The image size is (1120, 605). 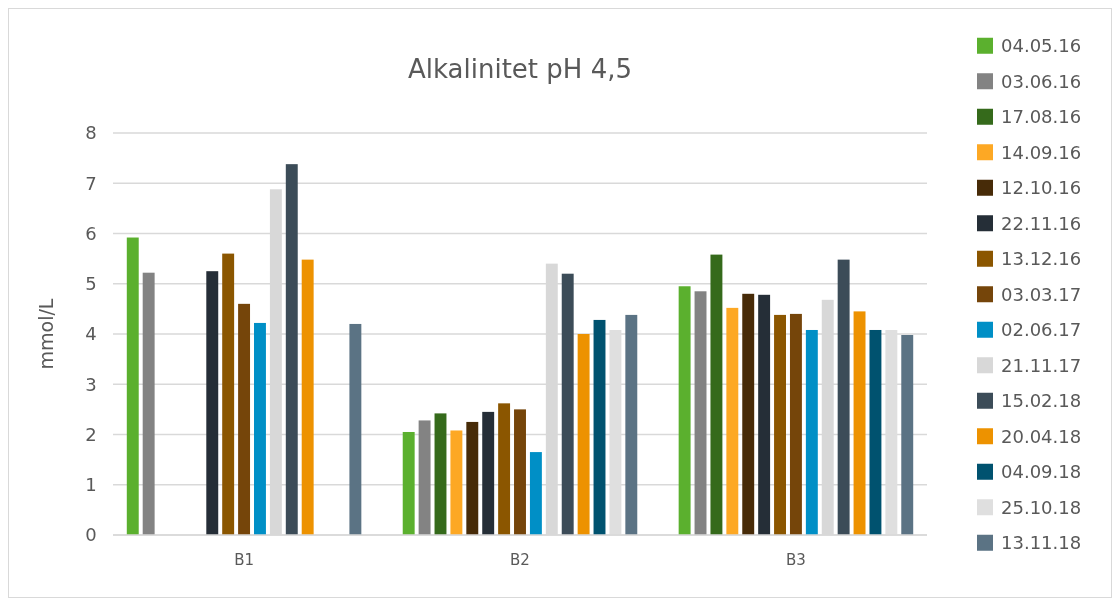 I want to click on legend-label: 15.02.18, so click(x=1041, y=401).